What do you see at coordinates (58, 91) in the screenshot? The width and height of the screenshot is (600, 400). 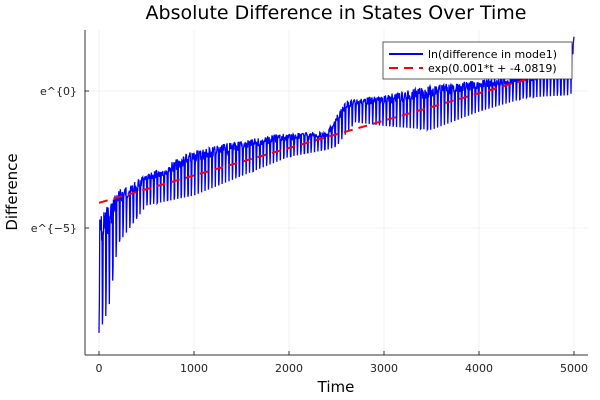 I see `y-tick-label: e^{0}` at bounding box center [58, 91].